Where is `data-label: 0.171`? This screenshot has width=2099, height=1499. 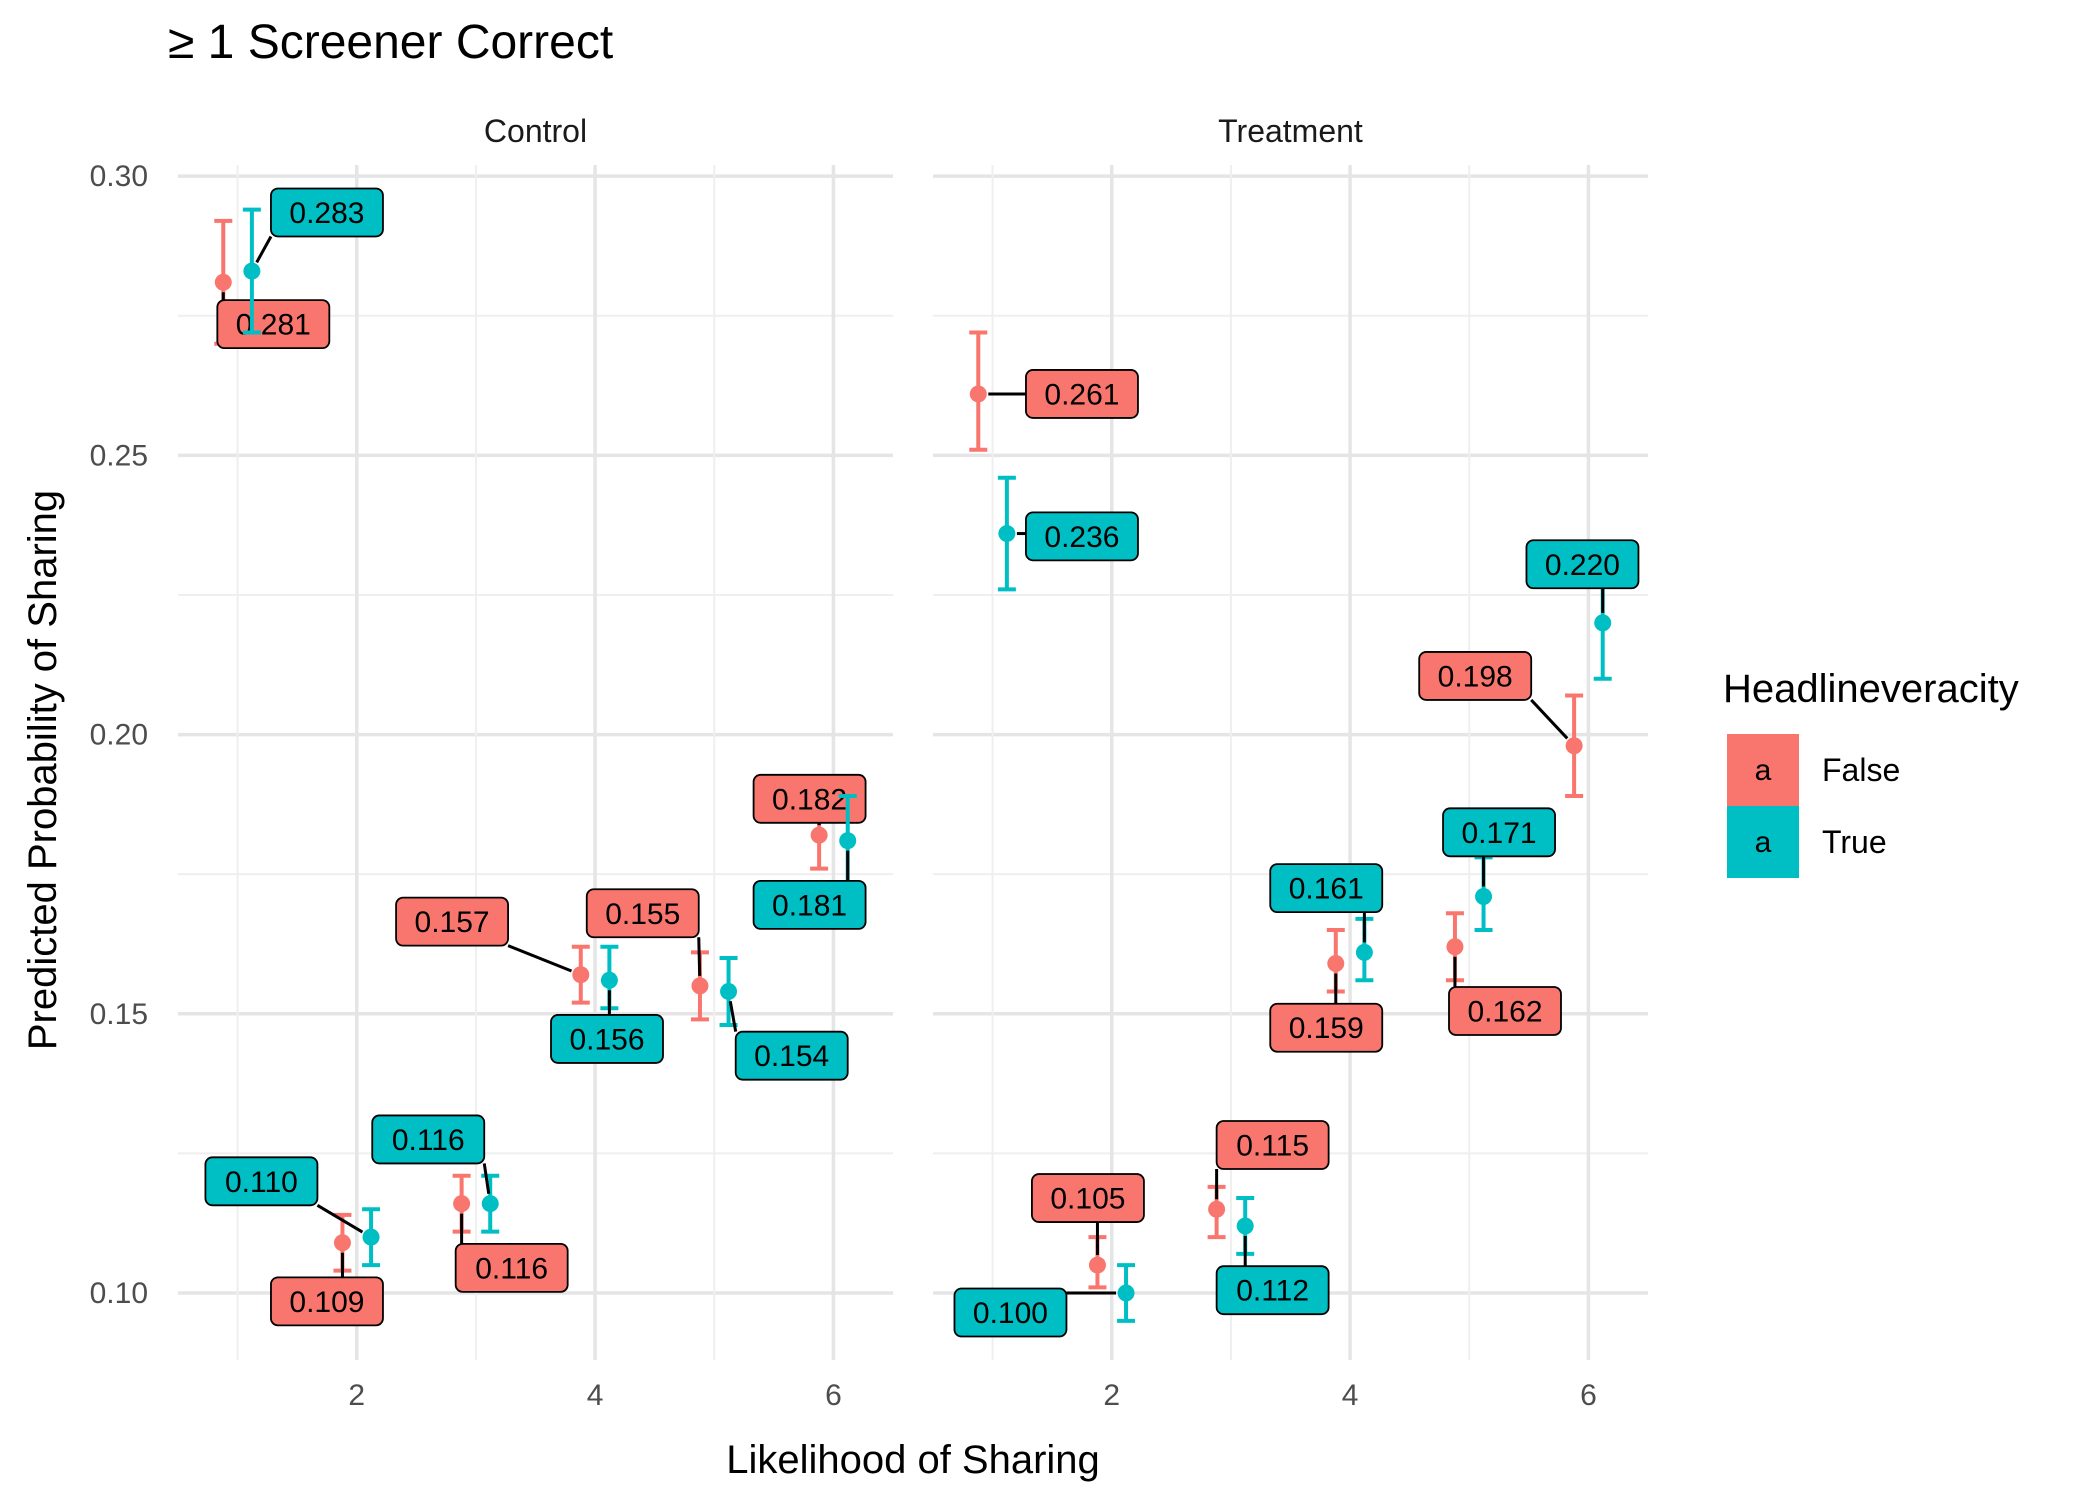 data-label: 0.171 is located at coordinates (1499, 833).